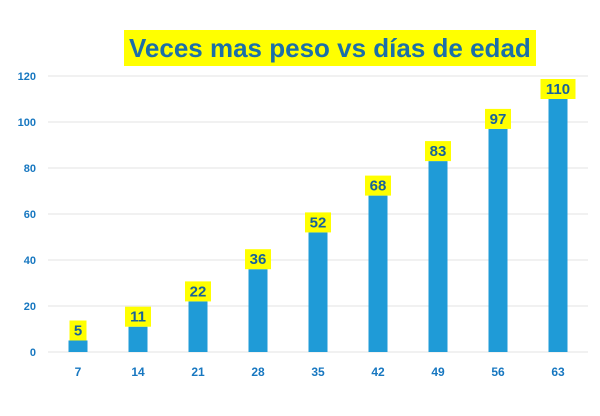 Image resolution: width=600 pixels, height=416 pixels. Describe the element at coordinates (438, 372) in the screenshot. I see `x-tick-label: 49` at that location.